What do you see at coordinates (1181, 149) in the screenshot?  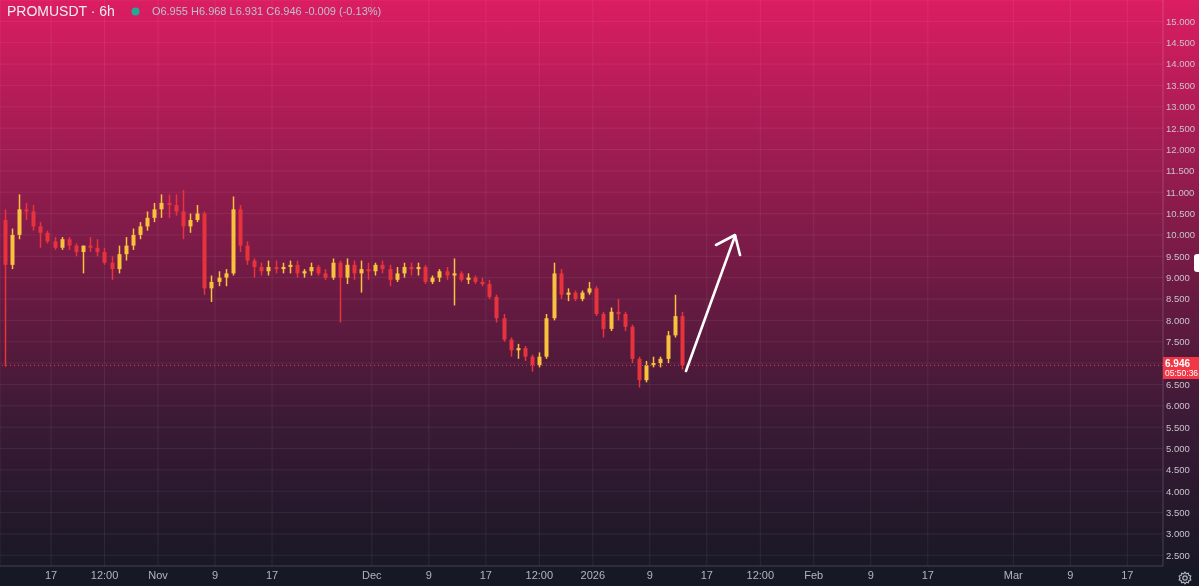 I see `y-tick-label: 12.000` at bounding box center [1181, 149].